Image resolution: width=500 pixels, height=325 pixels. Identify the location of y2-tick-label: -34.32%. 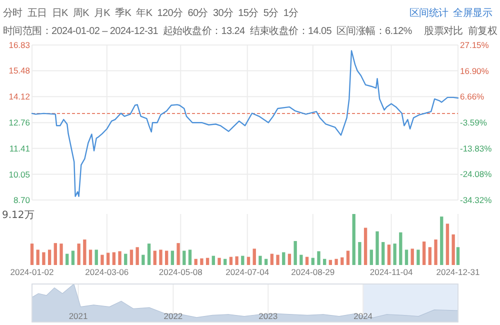
(476, 200).